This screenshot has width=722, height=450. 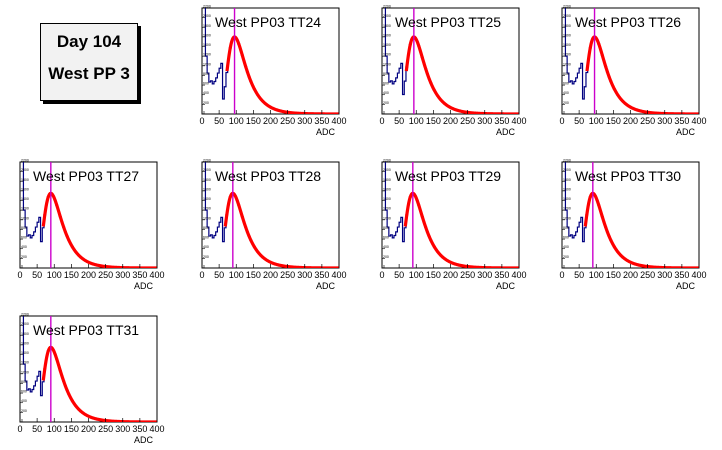 I want to click on panel-title: West PP03 TT25, so click(x=448, y=22).